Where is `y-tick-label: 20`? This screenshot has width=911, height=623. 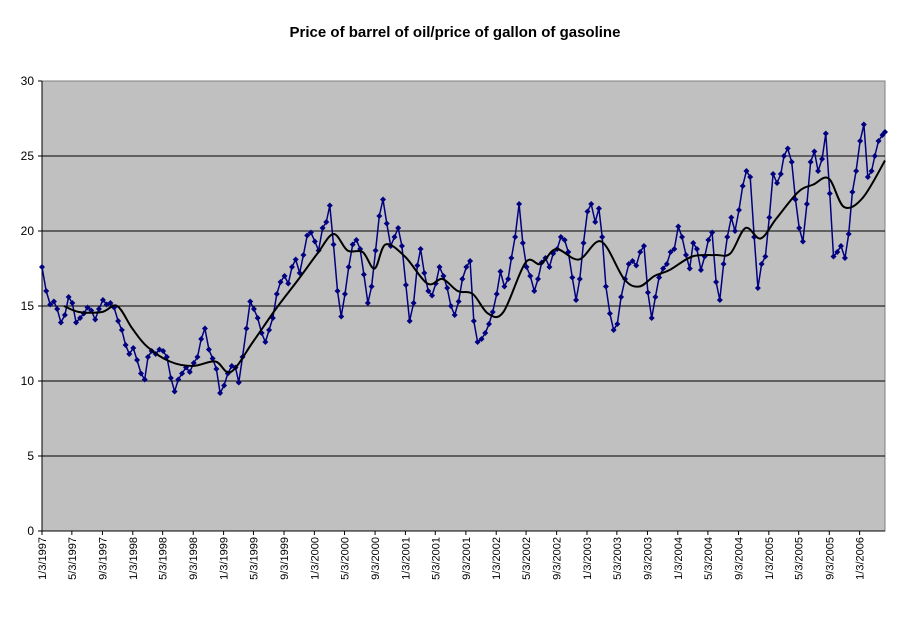
y-tick-label: 20 is located at coordinates (28, 231).